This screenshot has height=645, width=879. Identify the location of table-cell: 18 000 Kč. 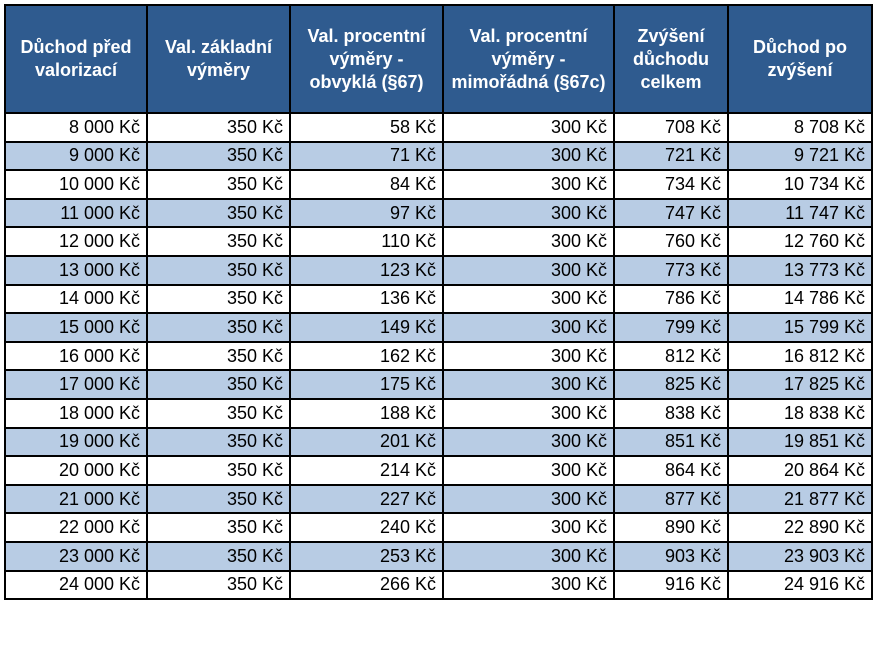
(76, 413).